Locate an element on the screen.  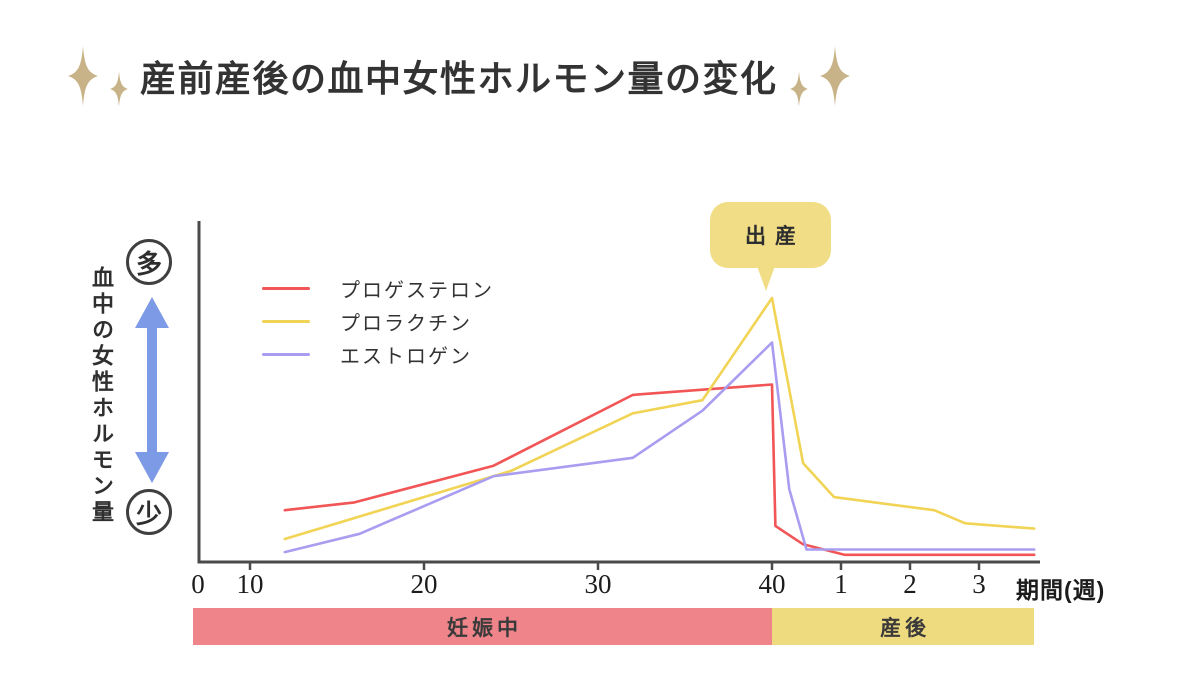
page-title: 産前産後の血中女性ホルモン量の変化 is located at coordinates (459, 78).